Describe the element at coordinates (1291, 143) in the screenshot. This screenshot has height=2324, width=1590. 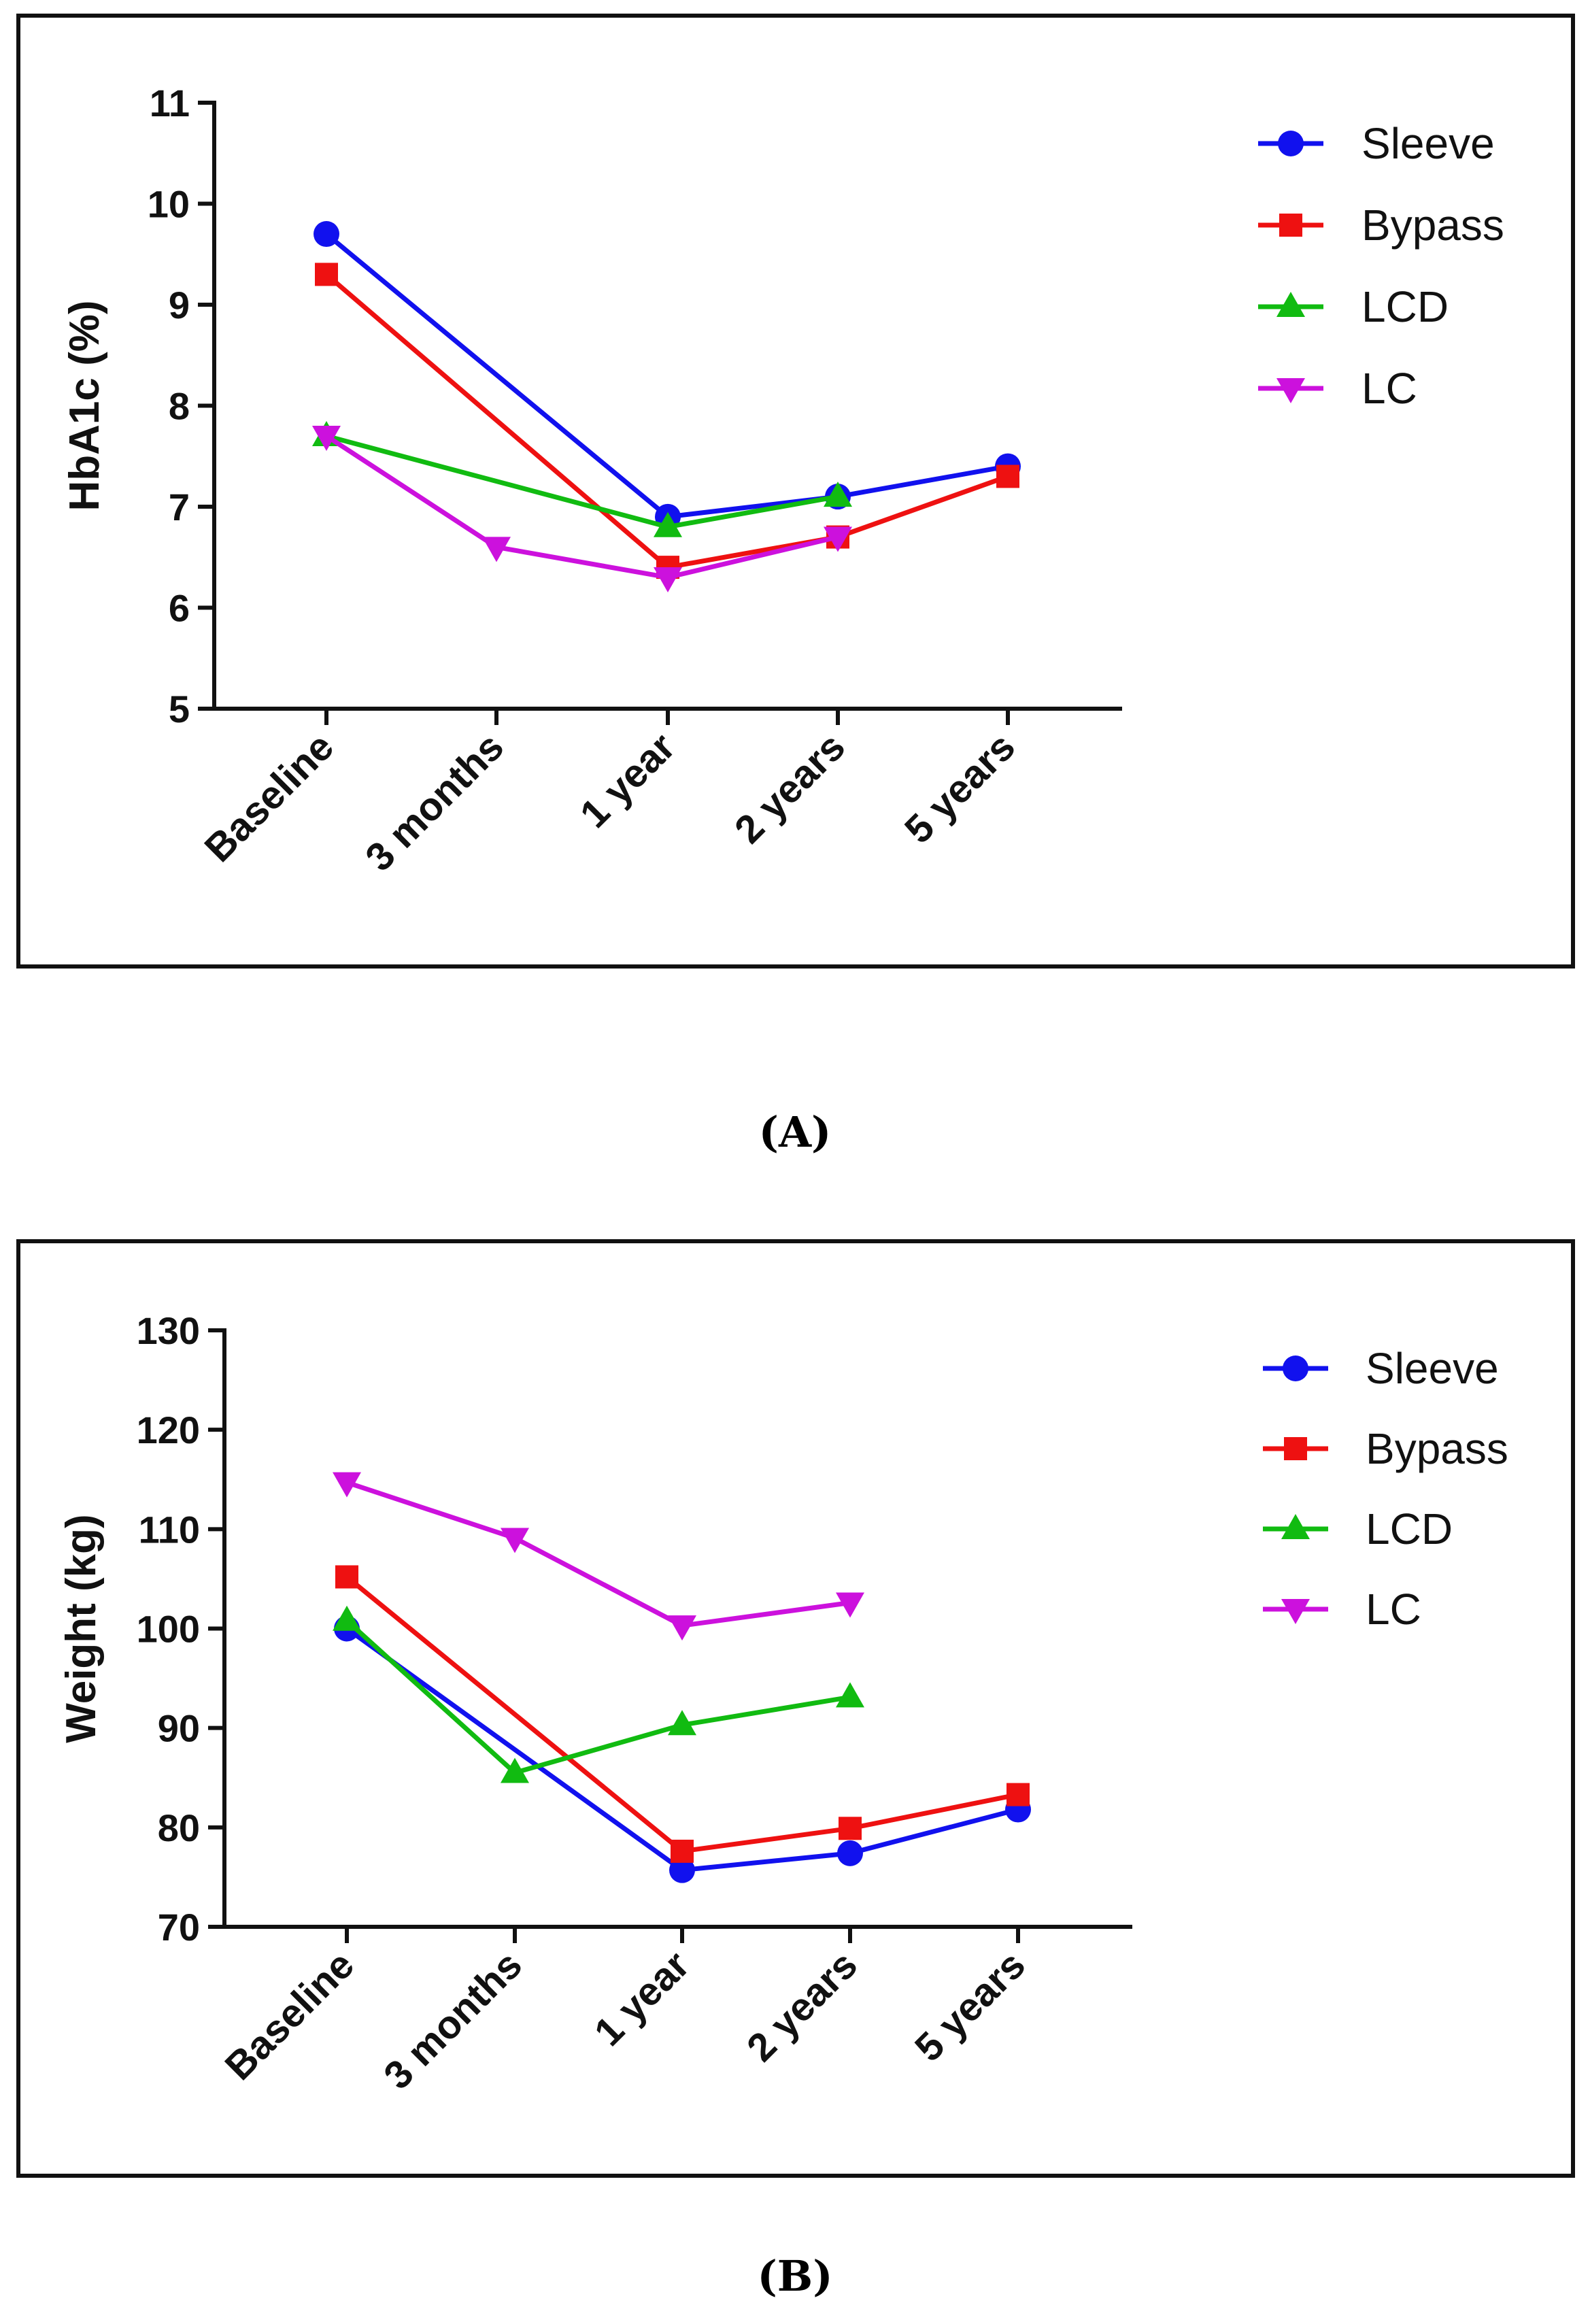
I see `panel-a-legend-marker-sleeve` at that location.